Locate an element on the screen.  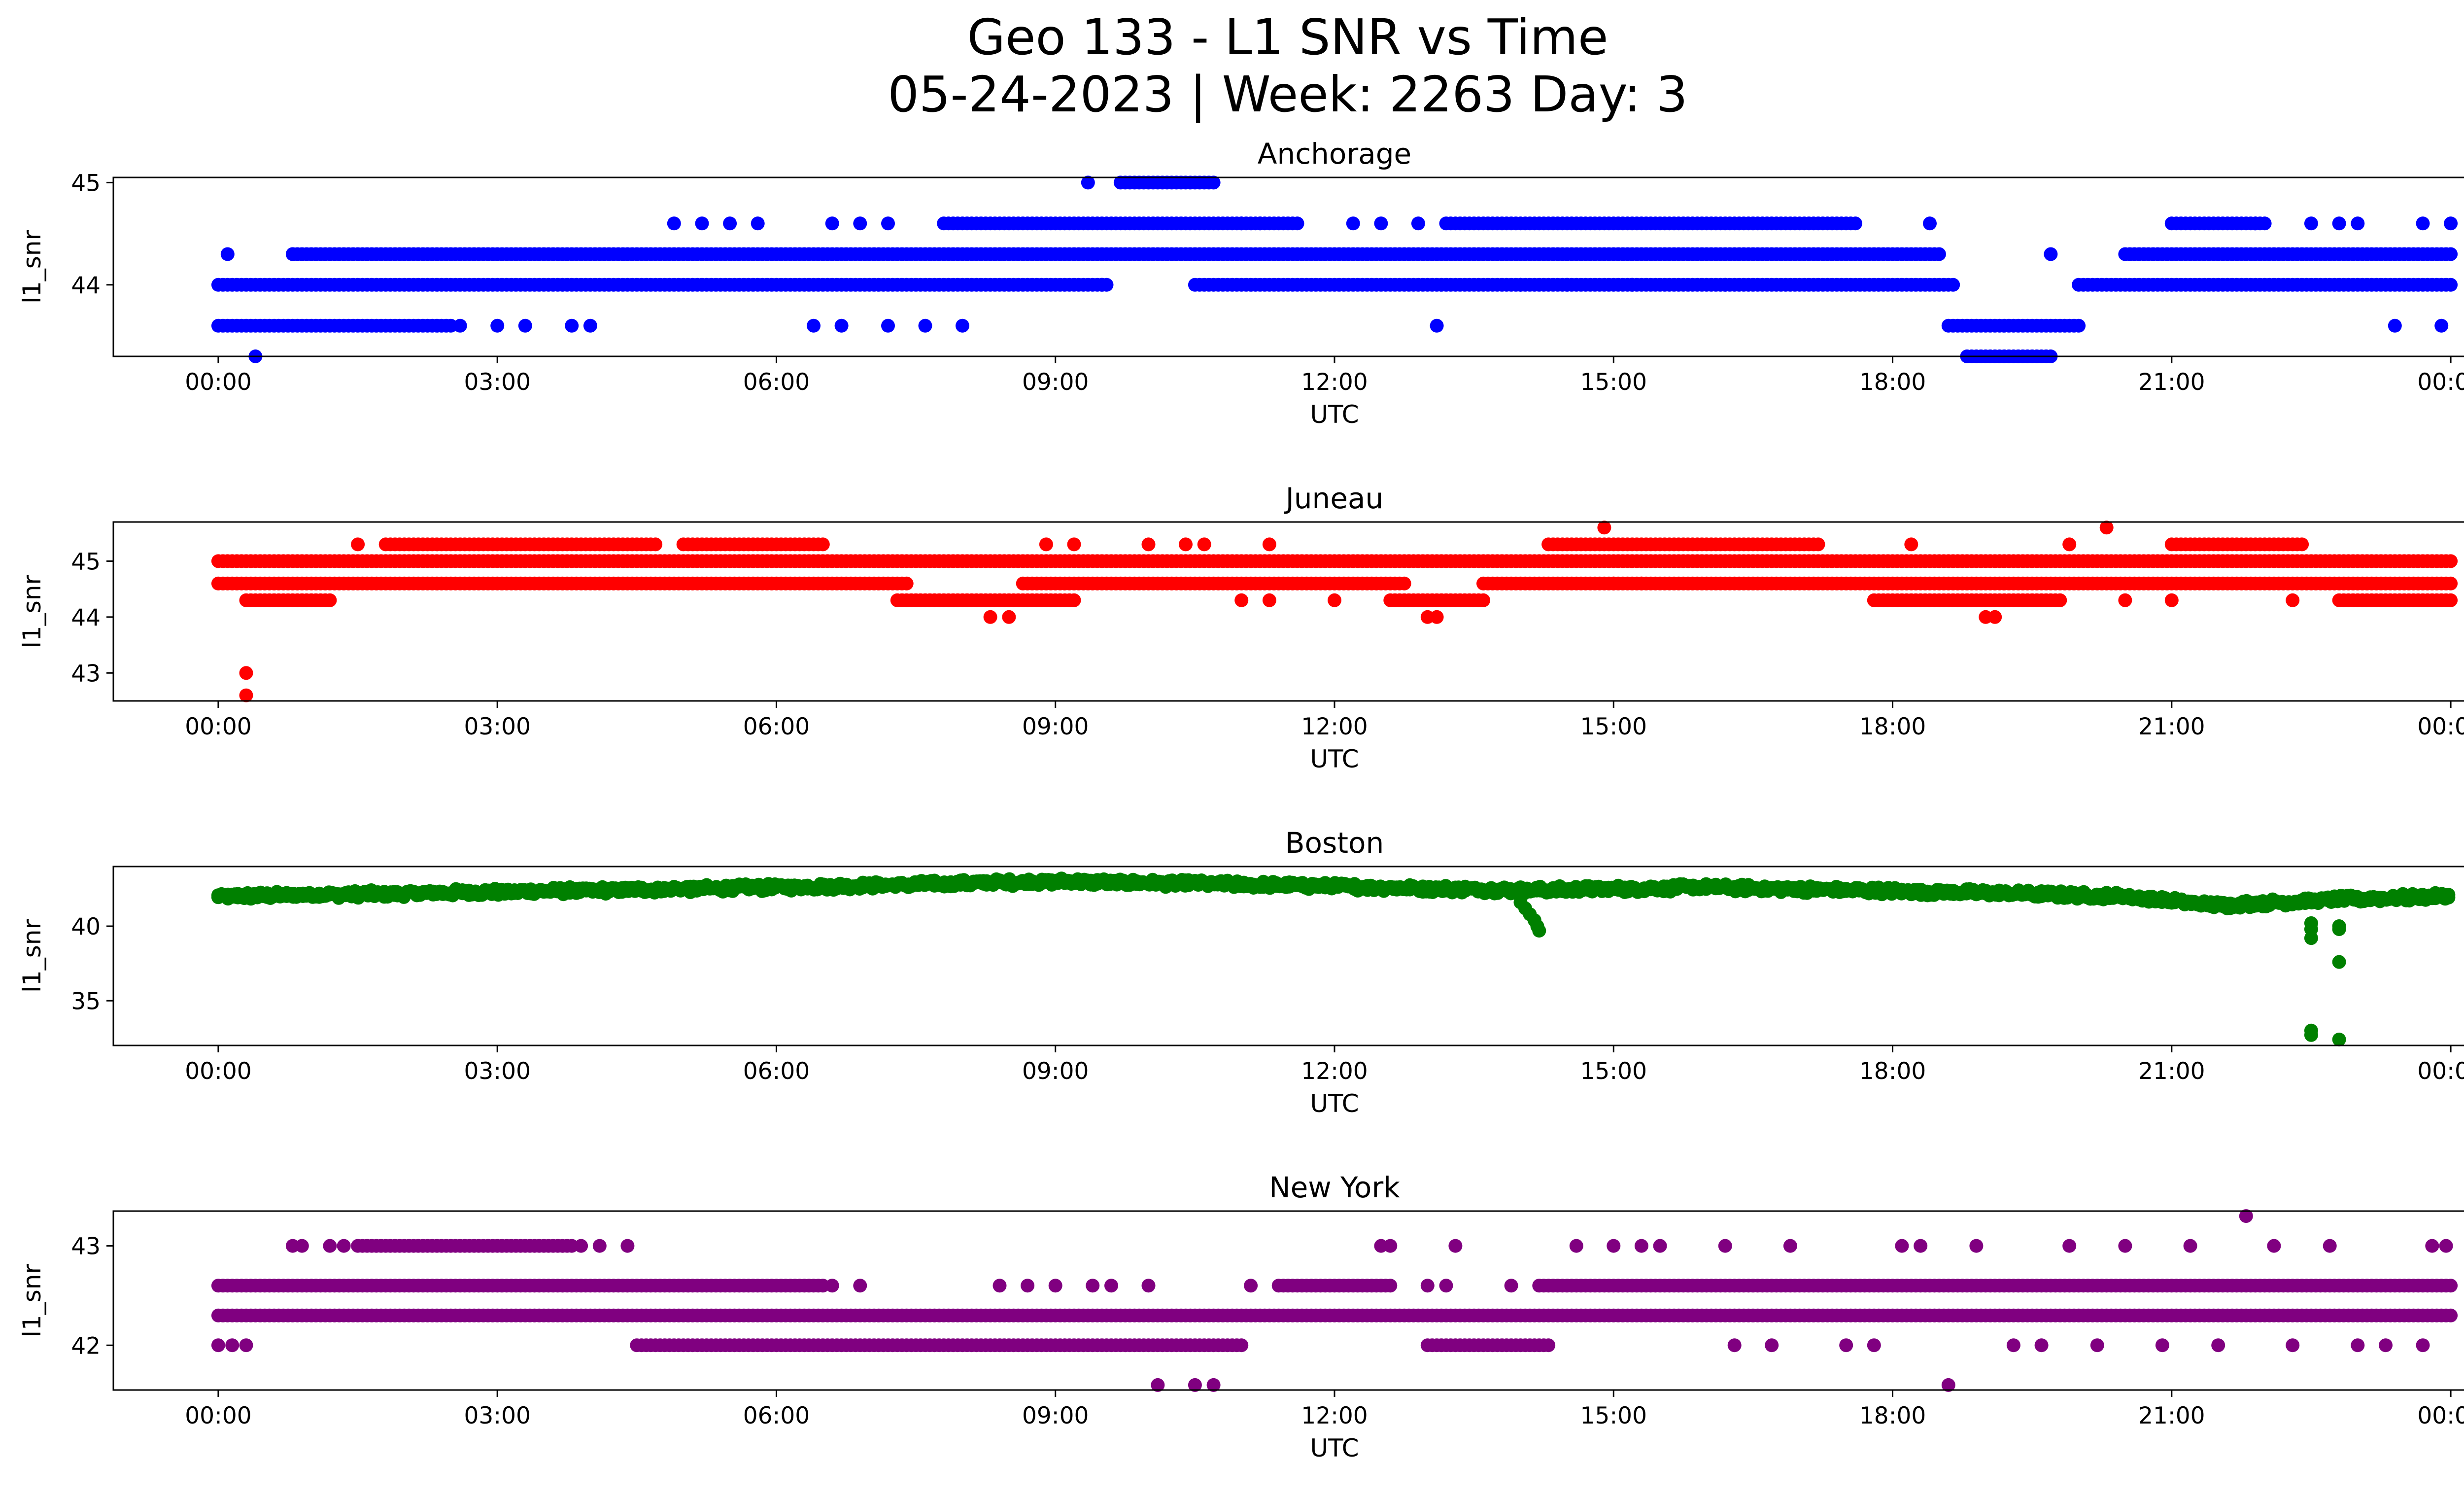
subplot-title: Anchorage is located at coordinates (1334, 154).